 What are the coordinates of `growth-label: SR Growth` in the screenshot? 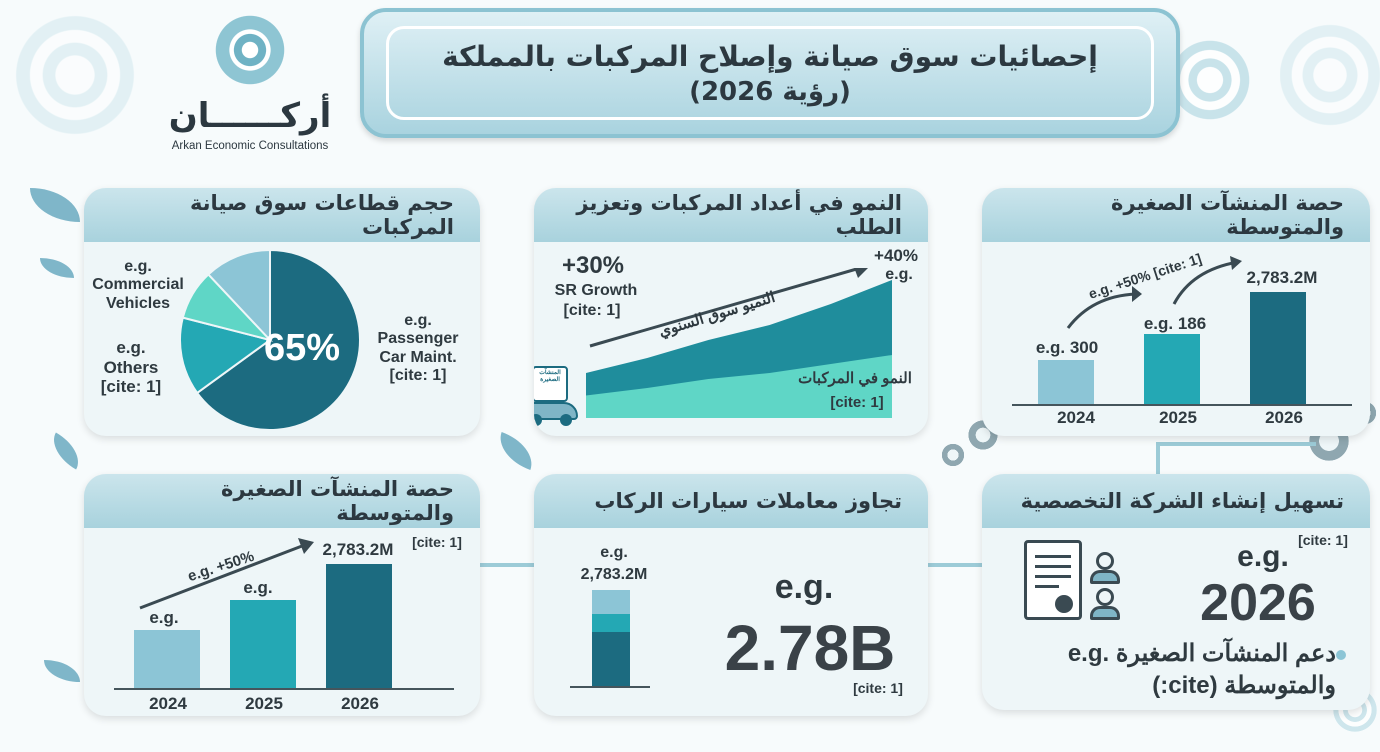 It's located at (596, 290).